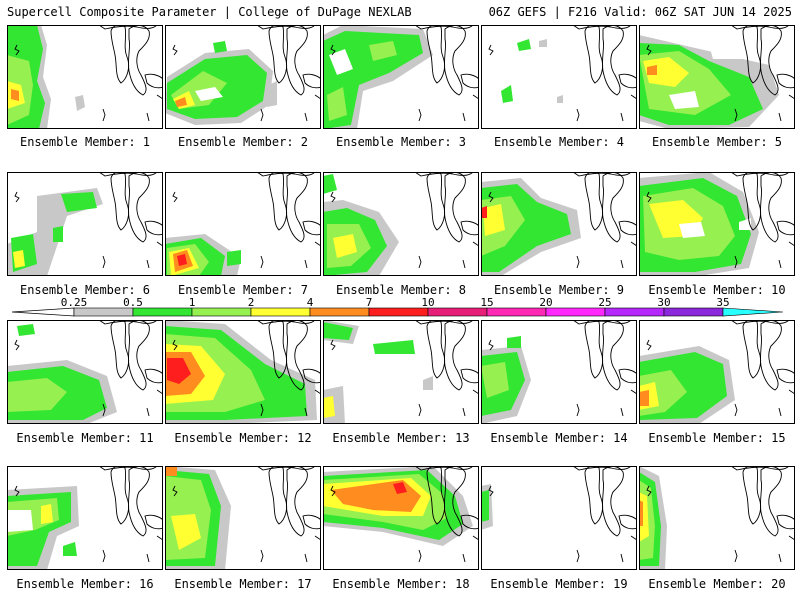  What do you see at coordinates (717, 142) in the screenshot?
I see `member-caption: Ensemble Member: 5` at bounding box center [717, 142].